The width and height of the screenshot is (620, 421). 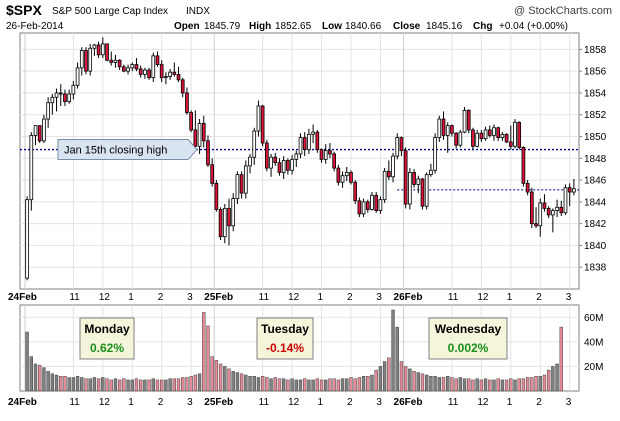 What do you see at coordinates (293, 26) in the screenshot?
I see `ohlc-high-value: 1852.65` at bounding box center [293, 26].